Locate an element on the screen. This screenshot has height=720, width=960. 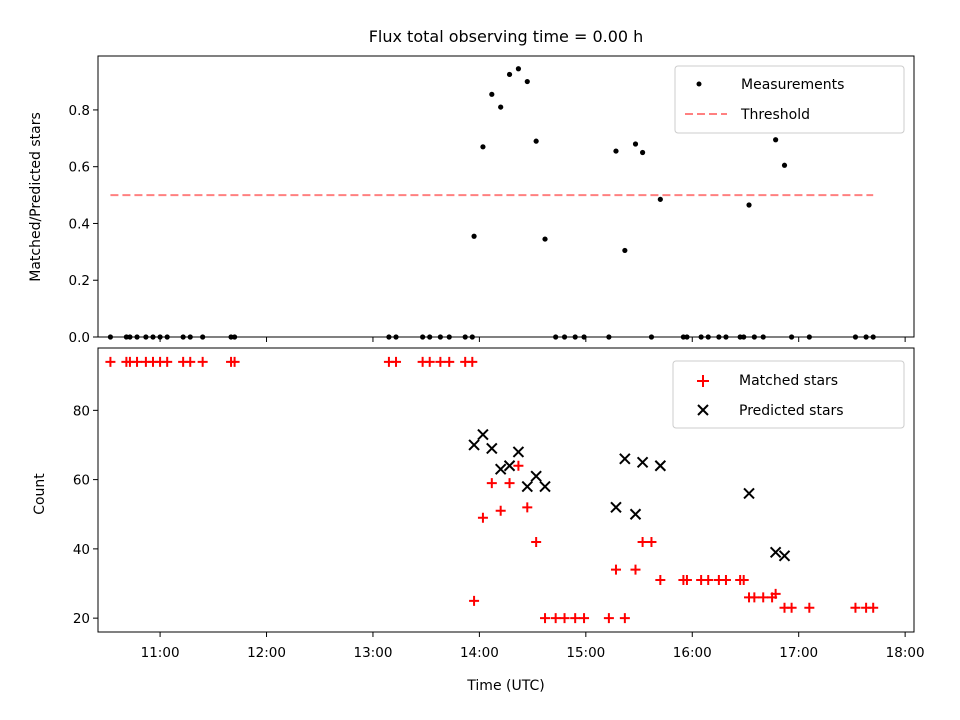
ratio-legend-box is located at coordinates (789, 99).